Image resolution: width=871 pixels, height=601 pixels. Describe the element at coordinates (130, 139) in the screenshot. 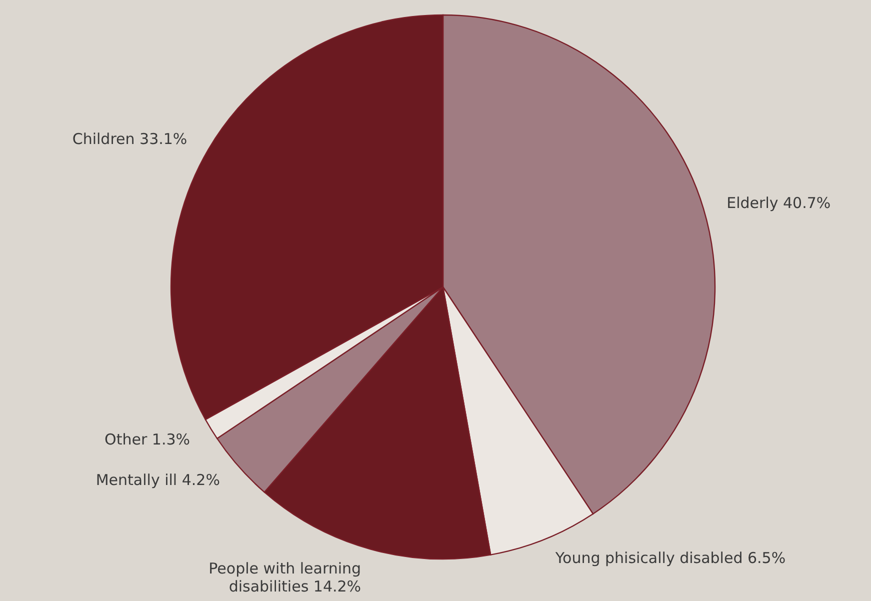

I see `slice-label: Children 33.1%` at that location.